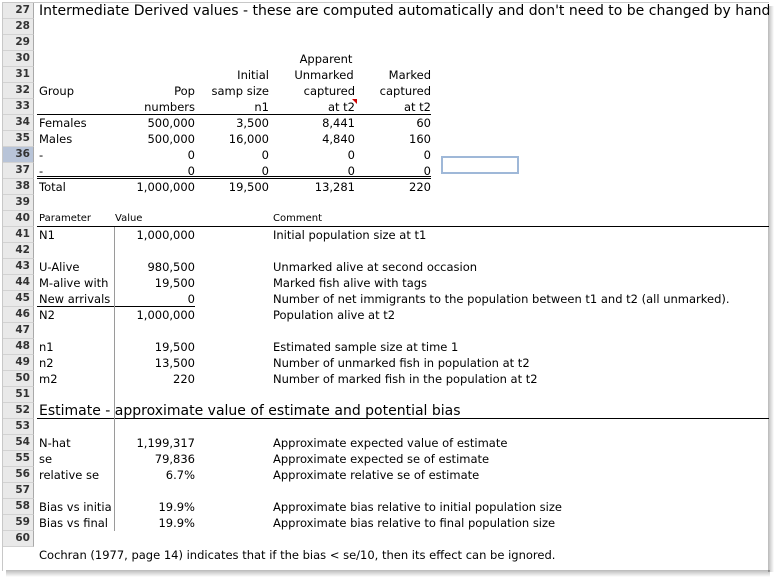 The width and height of the screenshot is (778, 581). I want to click on marked-cell: 60, so click(423, 123).